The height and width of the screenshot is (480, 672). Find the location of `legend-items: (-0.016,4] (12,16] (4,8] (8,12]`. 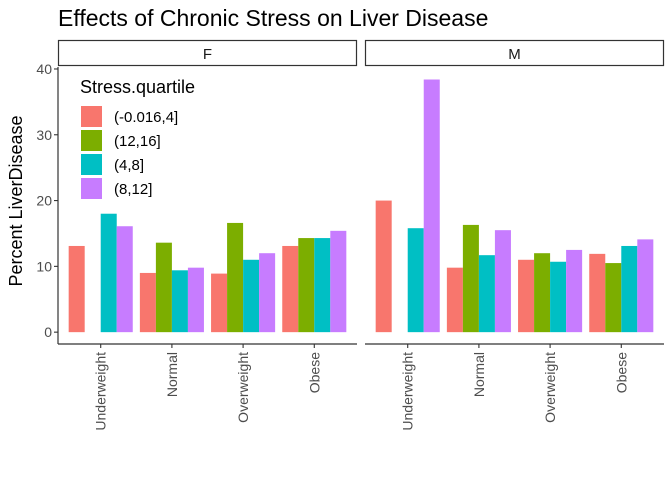

legend-items: (-0.016,4] (12,16] (4,8] (8,12] is located at coordinates (129, 152).